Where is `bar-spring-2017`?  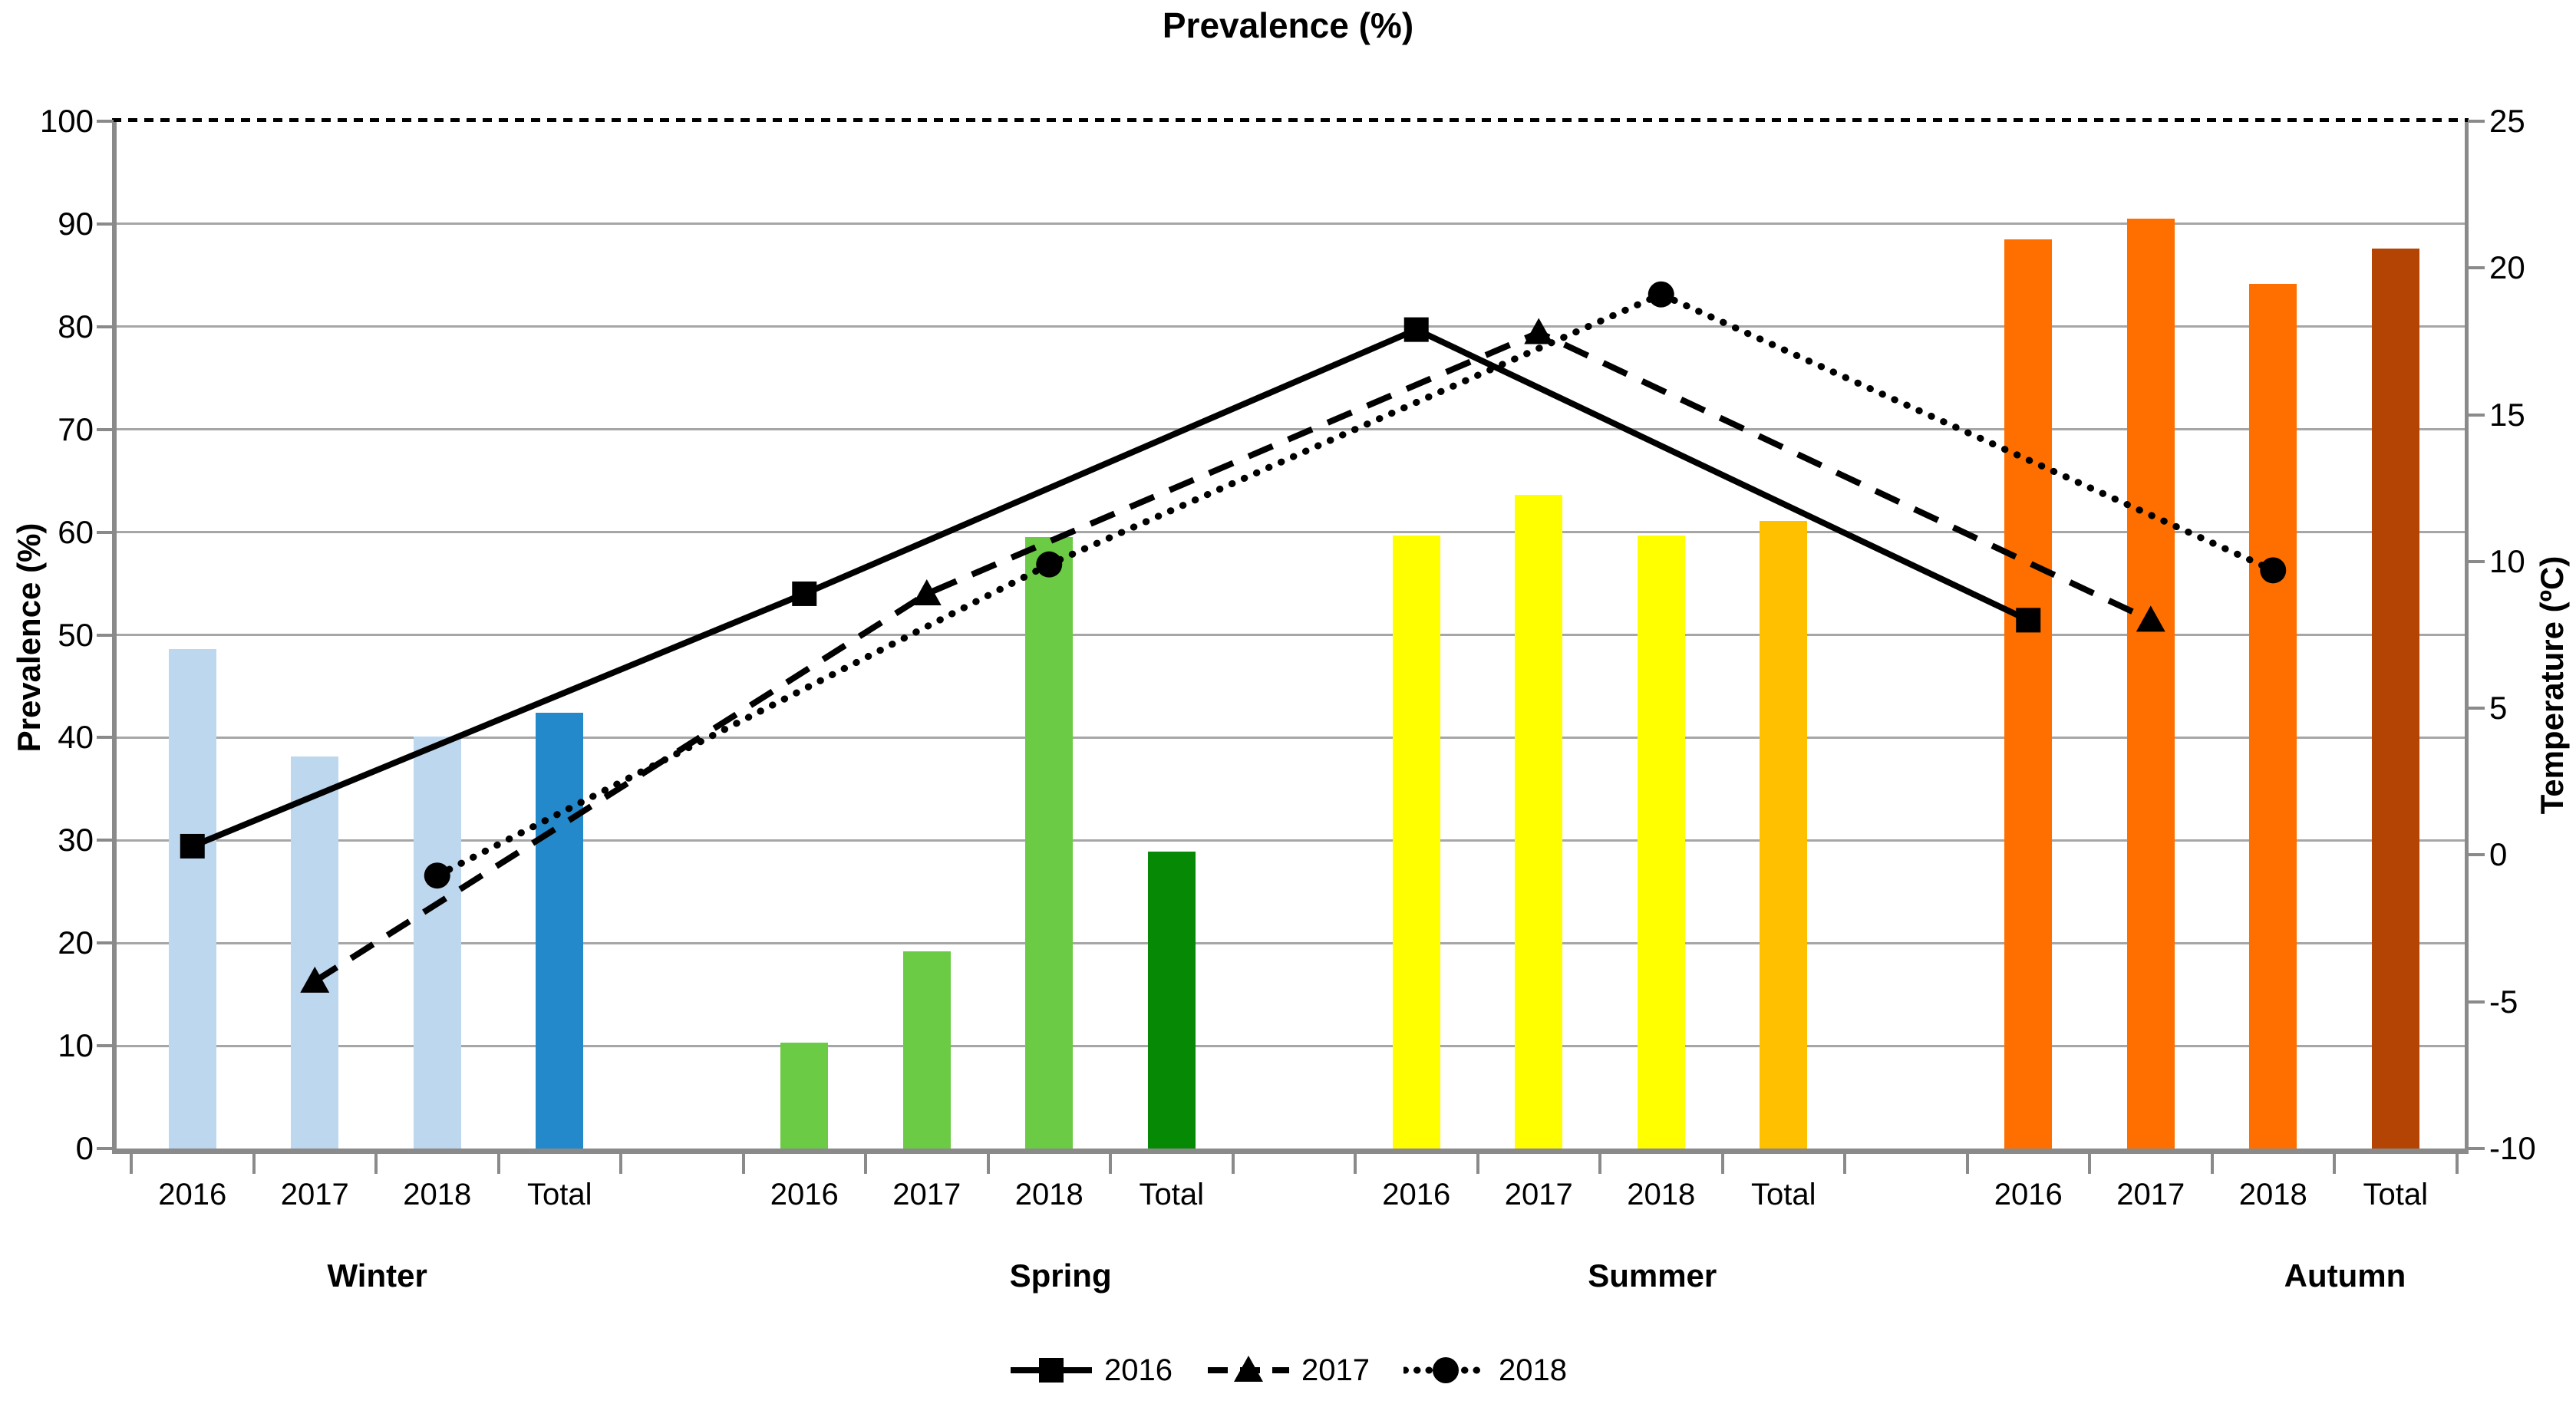
bar-spring-2017 is located at coordinates (926, 1050).